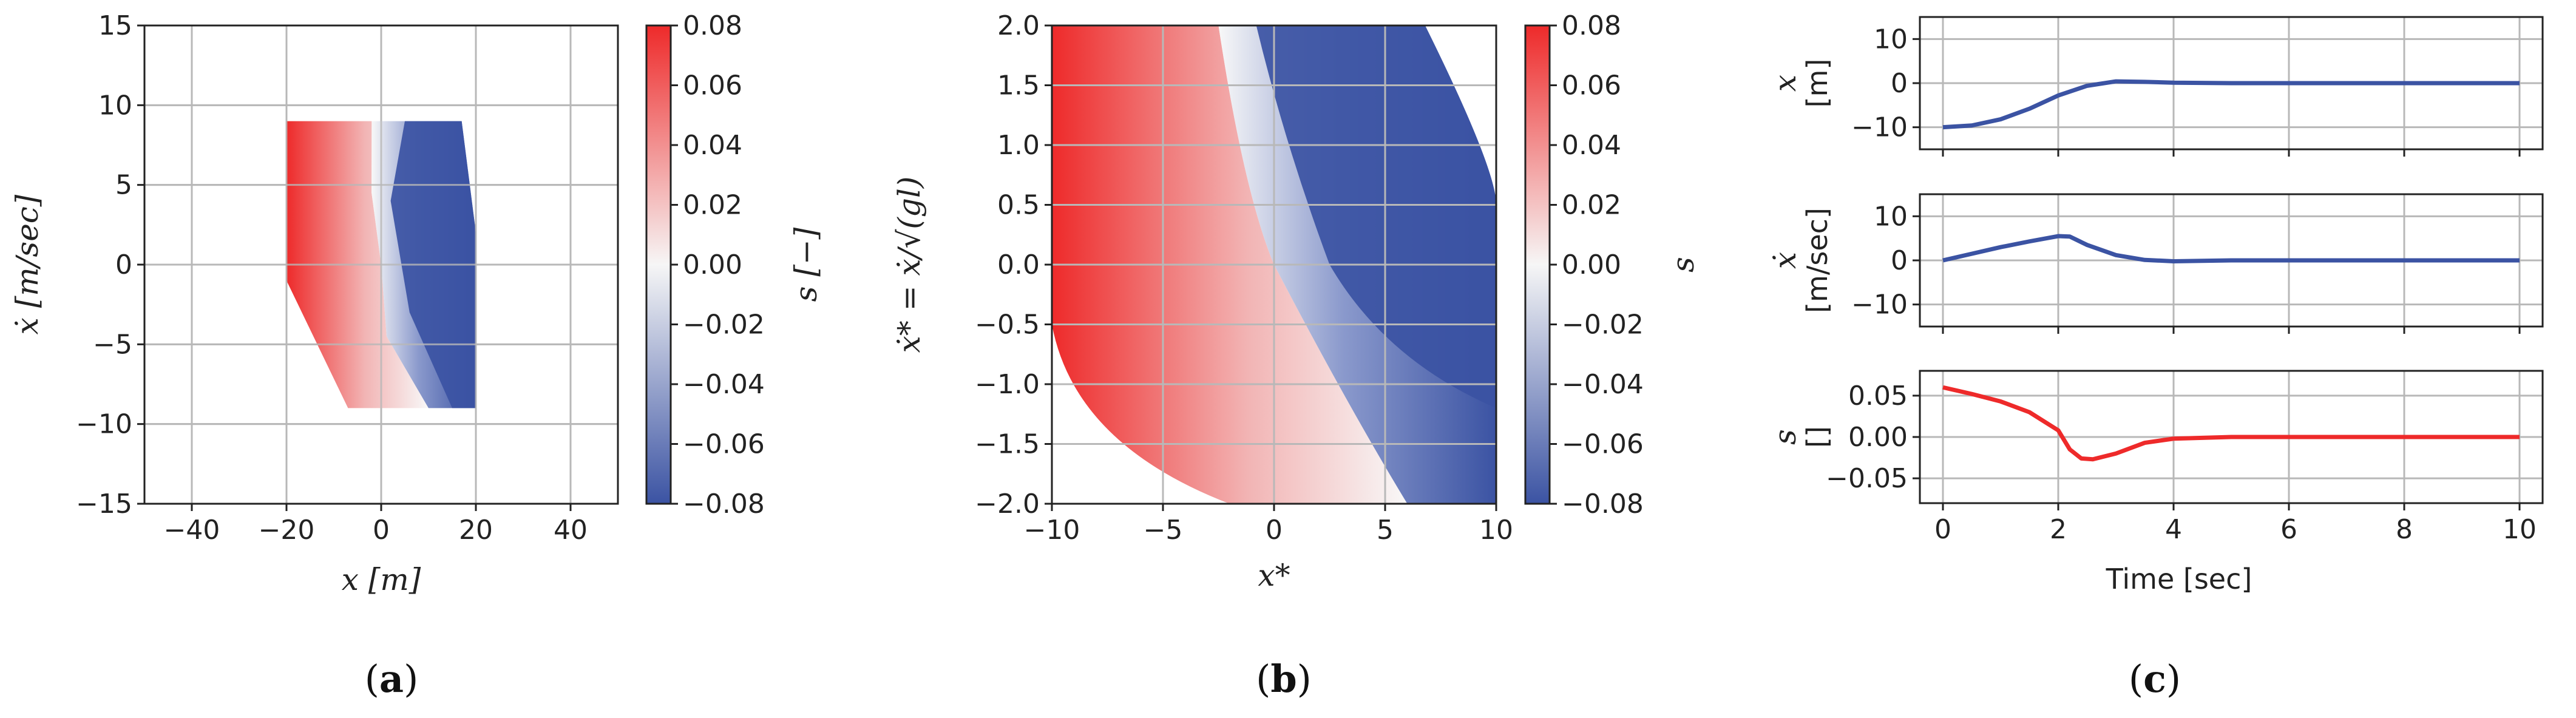  I want to click on c1-ytick-label: −10, so click(1880, 305).